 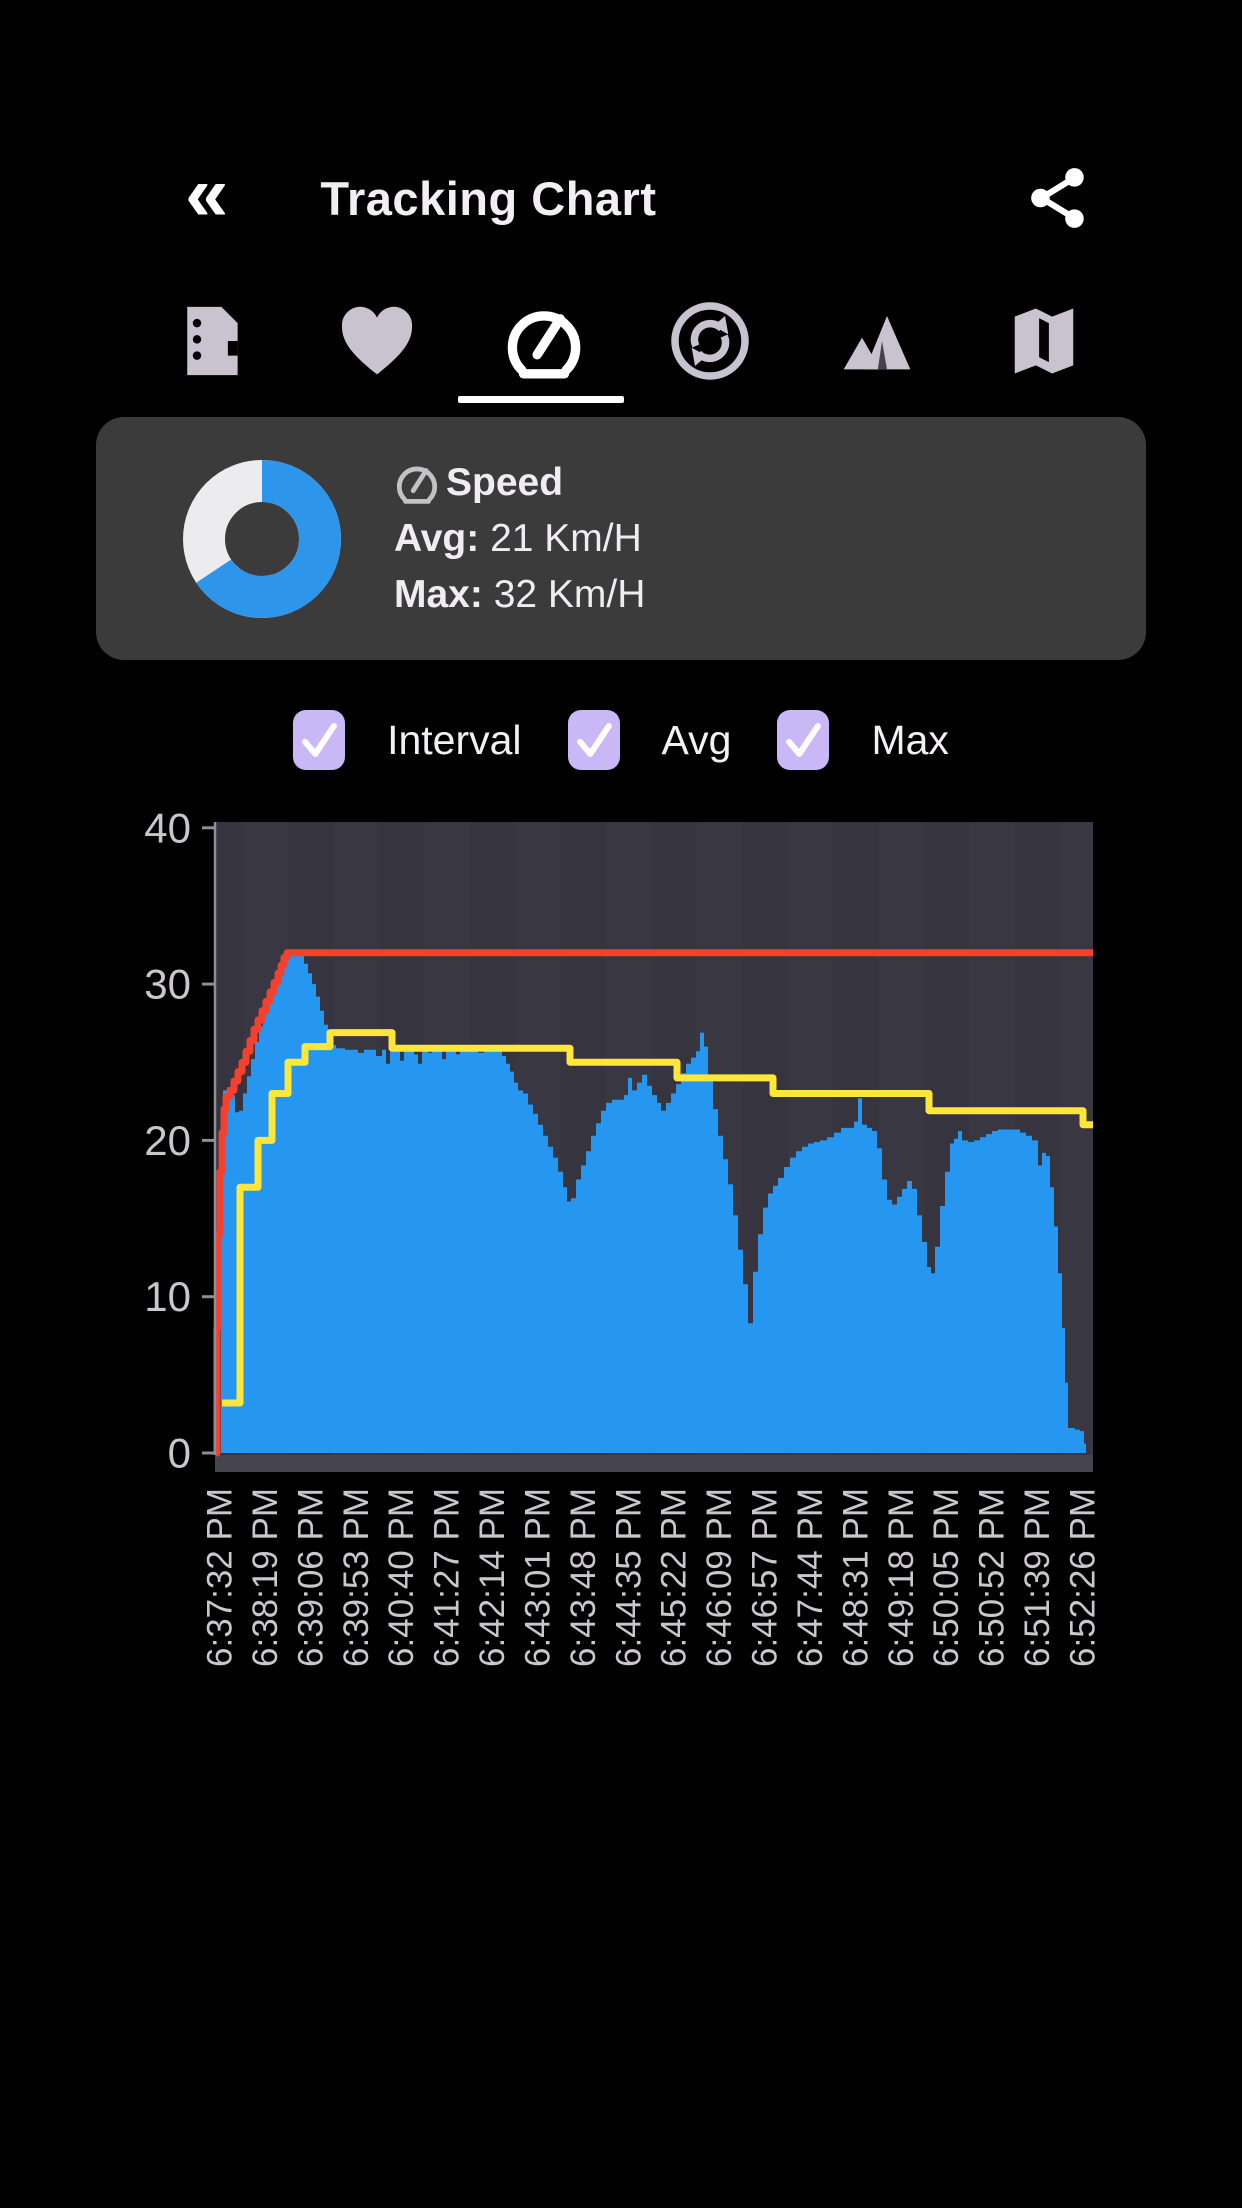 I want to click on avg-legend-label: Avg, so click(x=696, y=739).